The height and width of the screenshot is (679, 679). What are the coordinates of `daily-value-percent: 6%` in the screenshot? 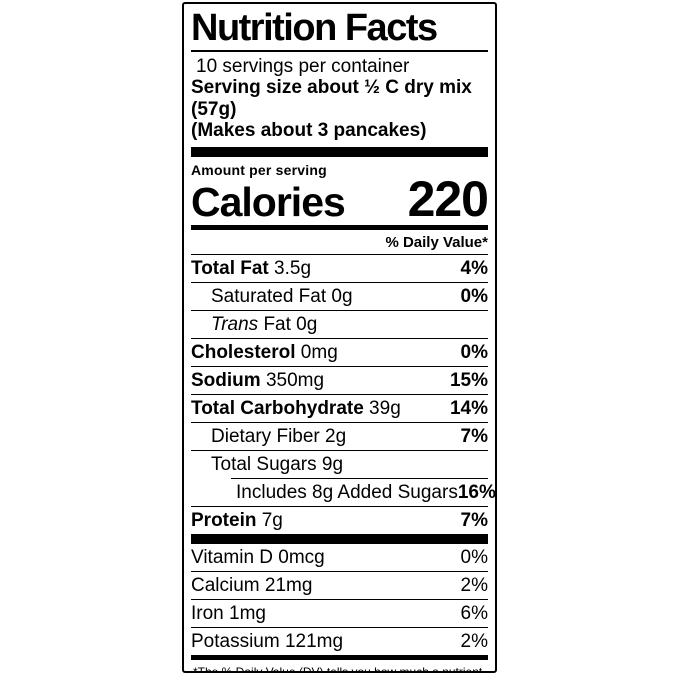 It's located at (474, 613).